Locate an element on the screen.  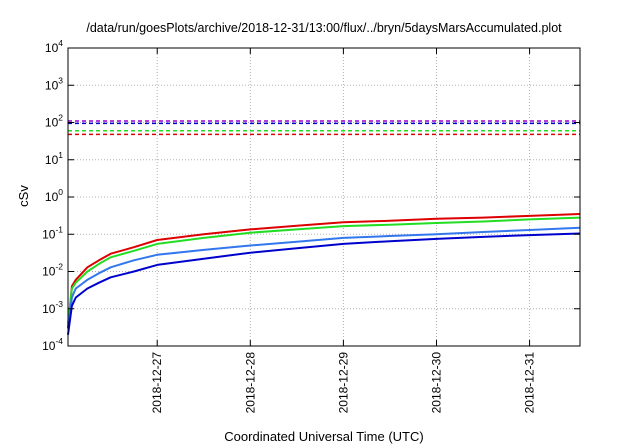
x-tick-label: 2018-12-27 is located at coordinates (157, 383).